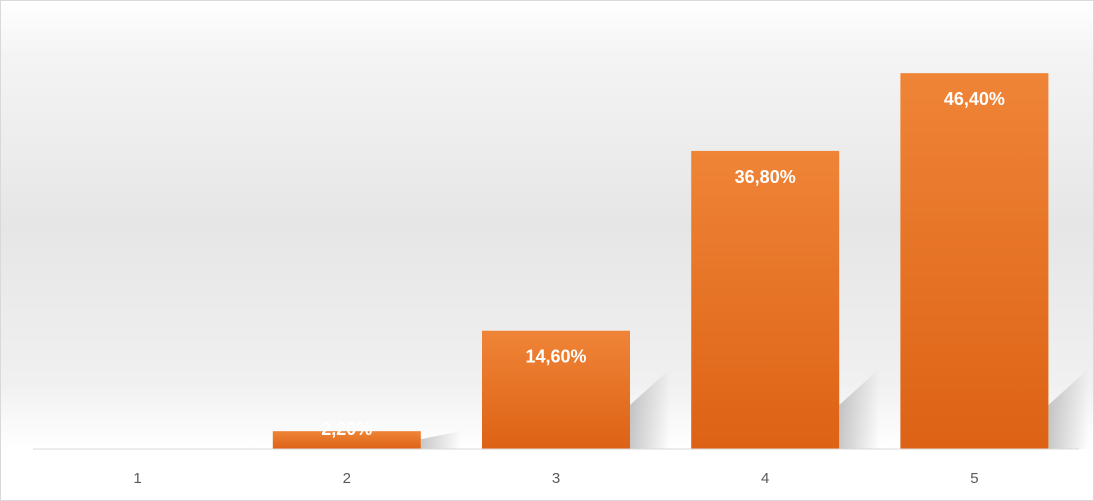 The height and width of the screenshot is (501, 1094). I want to click on x-tick-labels: 1 2 3 4 5, so click(555, 478).